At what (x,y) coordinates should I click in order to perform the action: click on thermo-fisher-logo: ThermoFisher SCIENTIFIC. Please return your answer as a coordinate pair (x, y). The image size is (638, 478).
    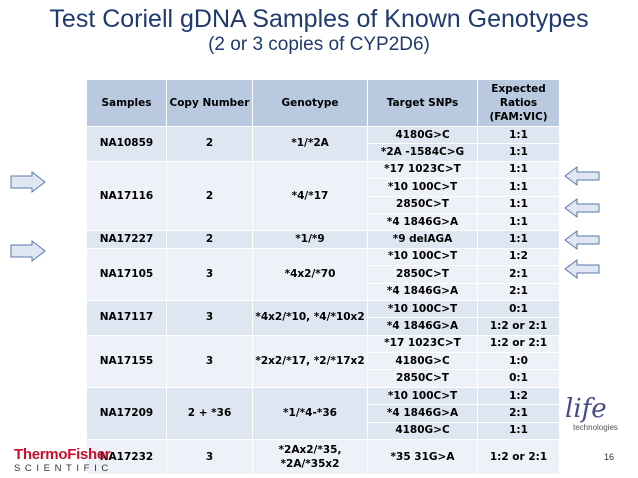
    Looking at the image, I should click on (63, 461).